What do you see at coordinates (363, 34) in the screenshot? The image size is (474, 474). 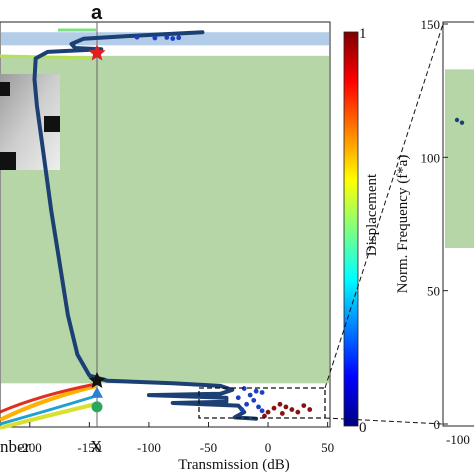 I see `colorbar-tick-max: 1` at bounding box center [363, 34].